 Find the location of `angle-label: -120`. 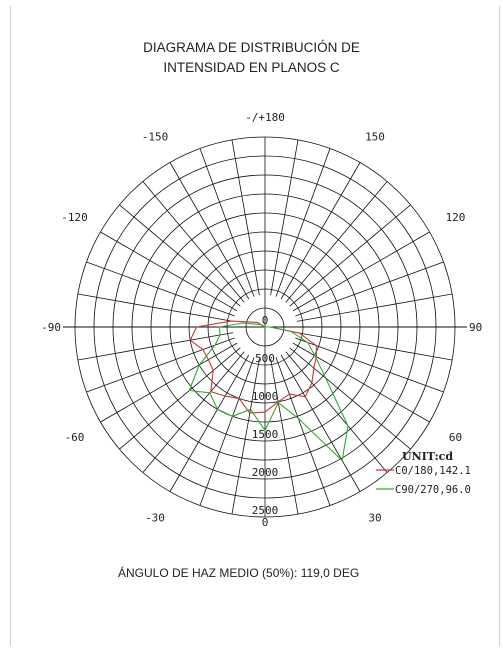

angle-label: -120 is located at coordinates (74, 217).